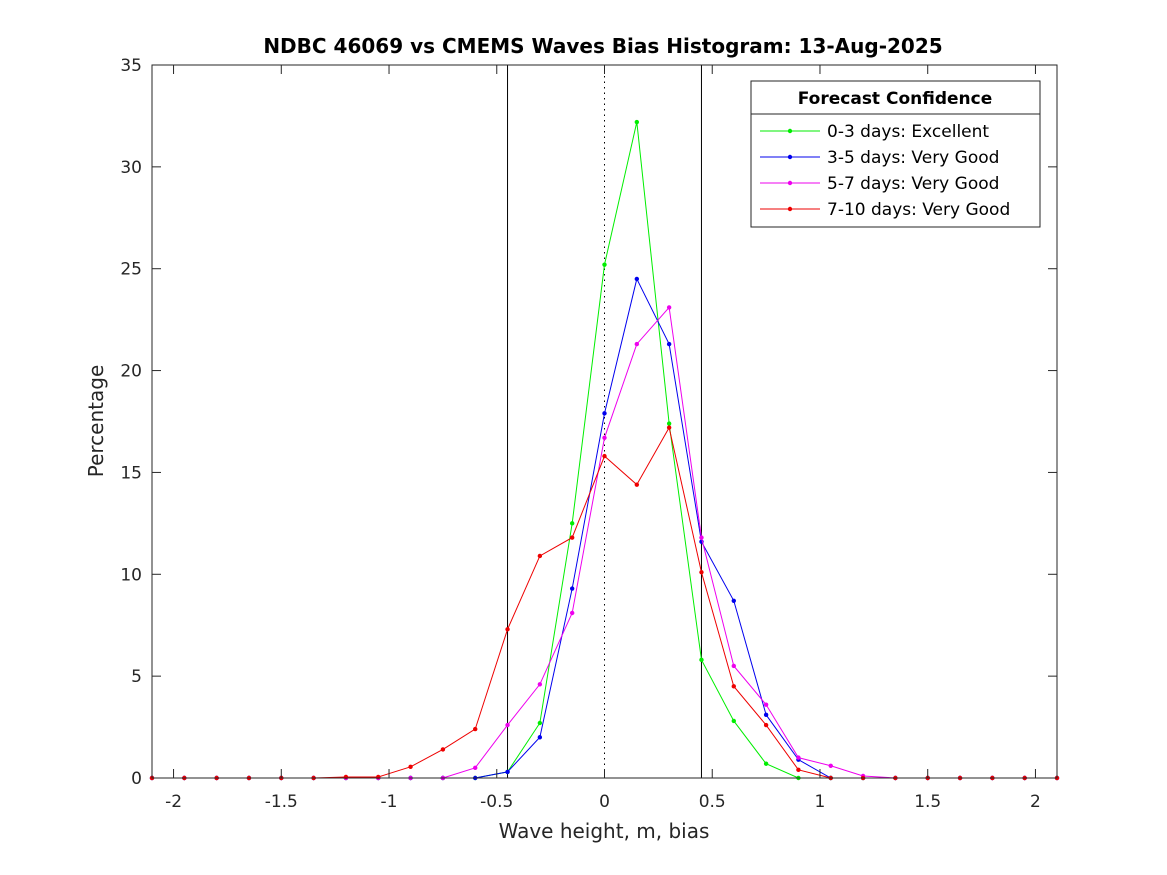 The height and width of the screenshot is (875, 1167). What do you see at coordinates (389, 802) in the screenshot?
I see `x-tick-label: -1` at bounding box center [389, 802].